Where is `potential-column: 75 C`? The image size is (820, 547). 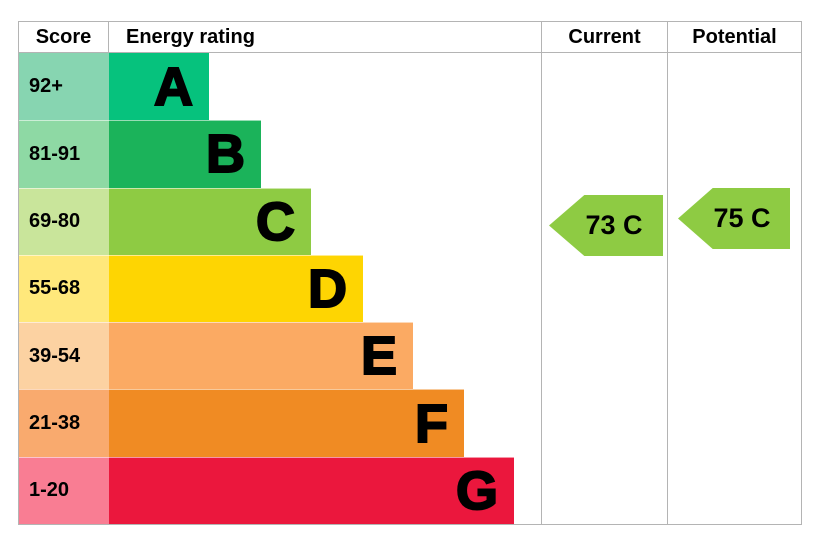 potential-column: 75 C is located at coordinates (734, 288).